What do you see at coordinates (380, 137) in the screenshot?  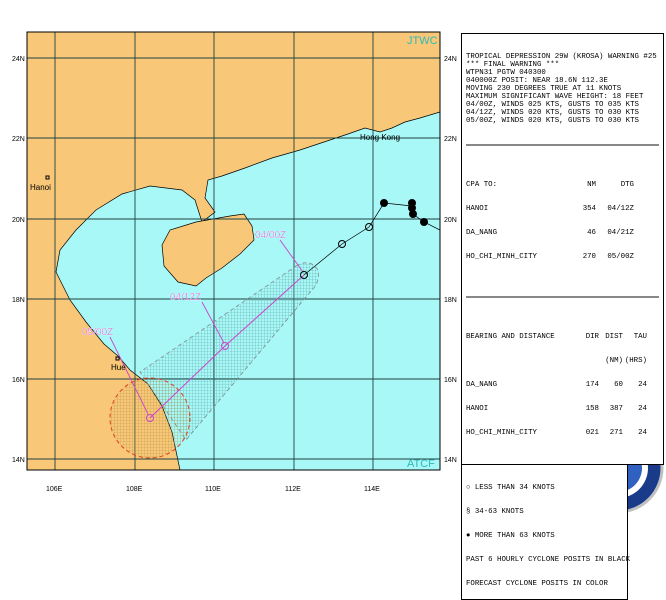 I see `city-hong-kong: Hong Kong` at bounding box center [380, 137].